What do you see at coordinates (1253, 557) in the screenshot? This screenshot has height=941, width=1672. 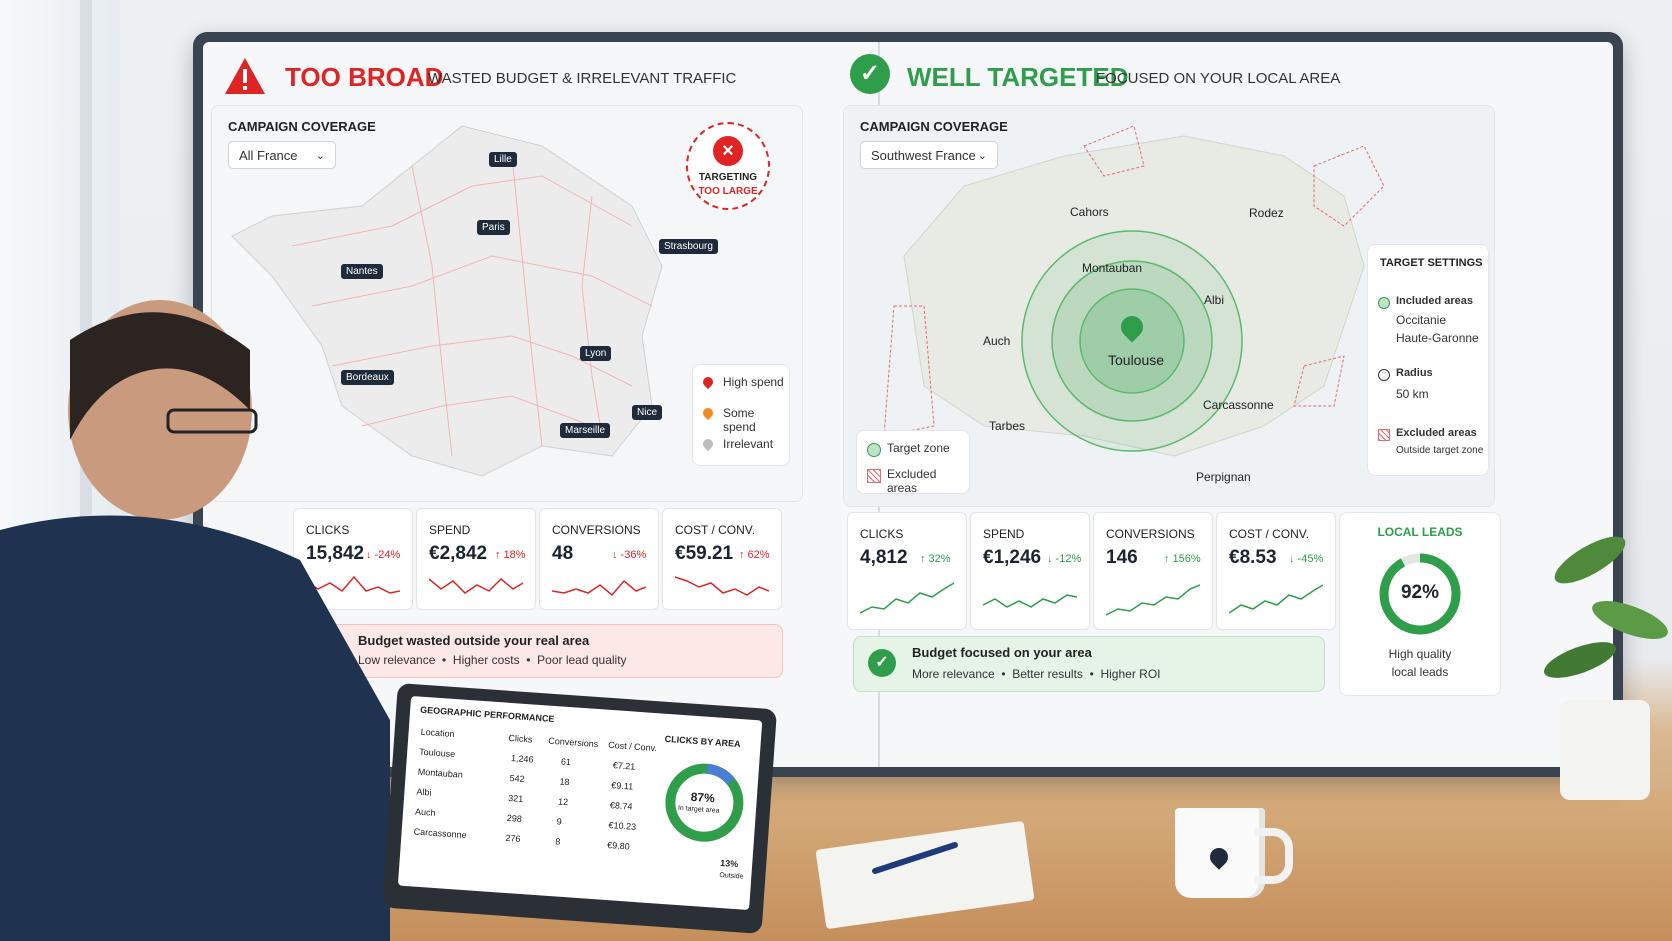 I see `kpi-value: €8.53` at bounding box center [1253, 557].